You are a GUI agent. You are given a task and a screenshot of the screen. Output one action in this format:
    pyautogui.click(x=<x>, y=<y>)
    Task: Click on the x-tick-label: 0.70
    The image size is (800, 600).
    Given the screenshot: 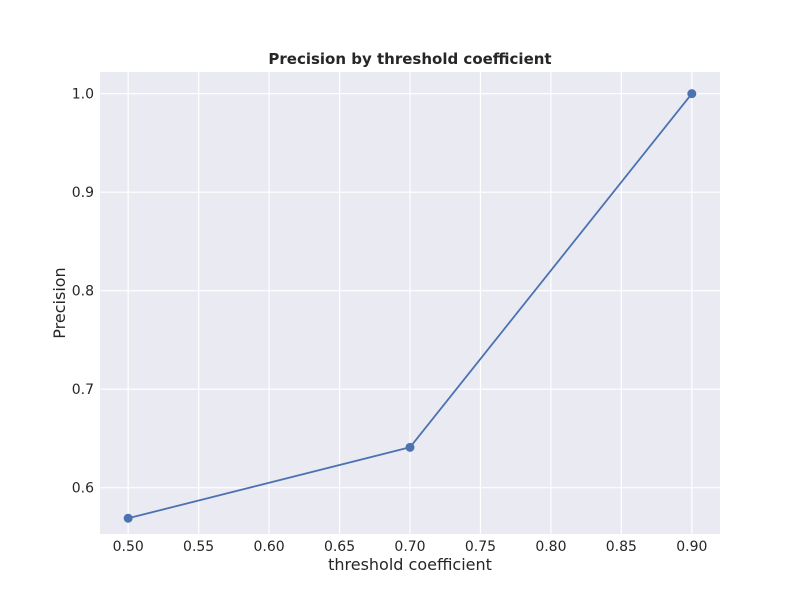 What is the action you would take?
    pyautogui.click(x=409, y=547)
    